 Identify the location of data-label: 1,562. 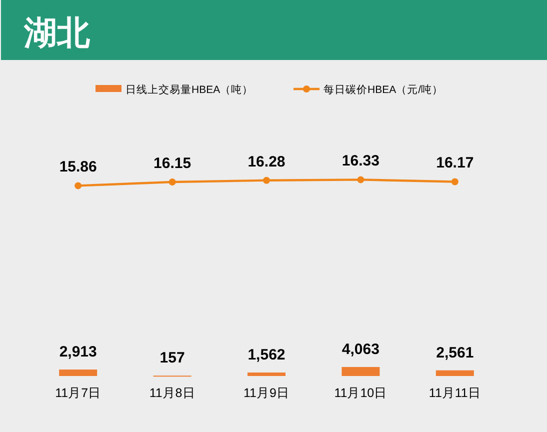
(267, 355).